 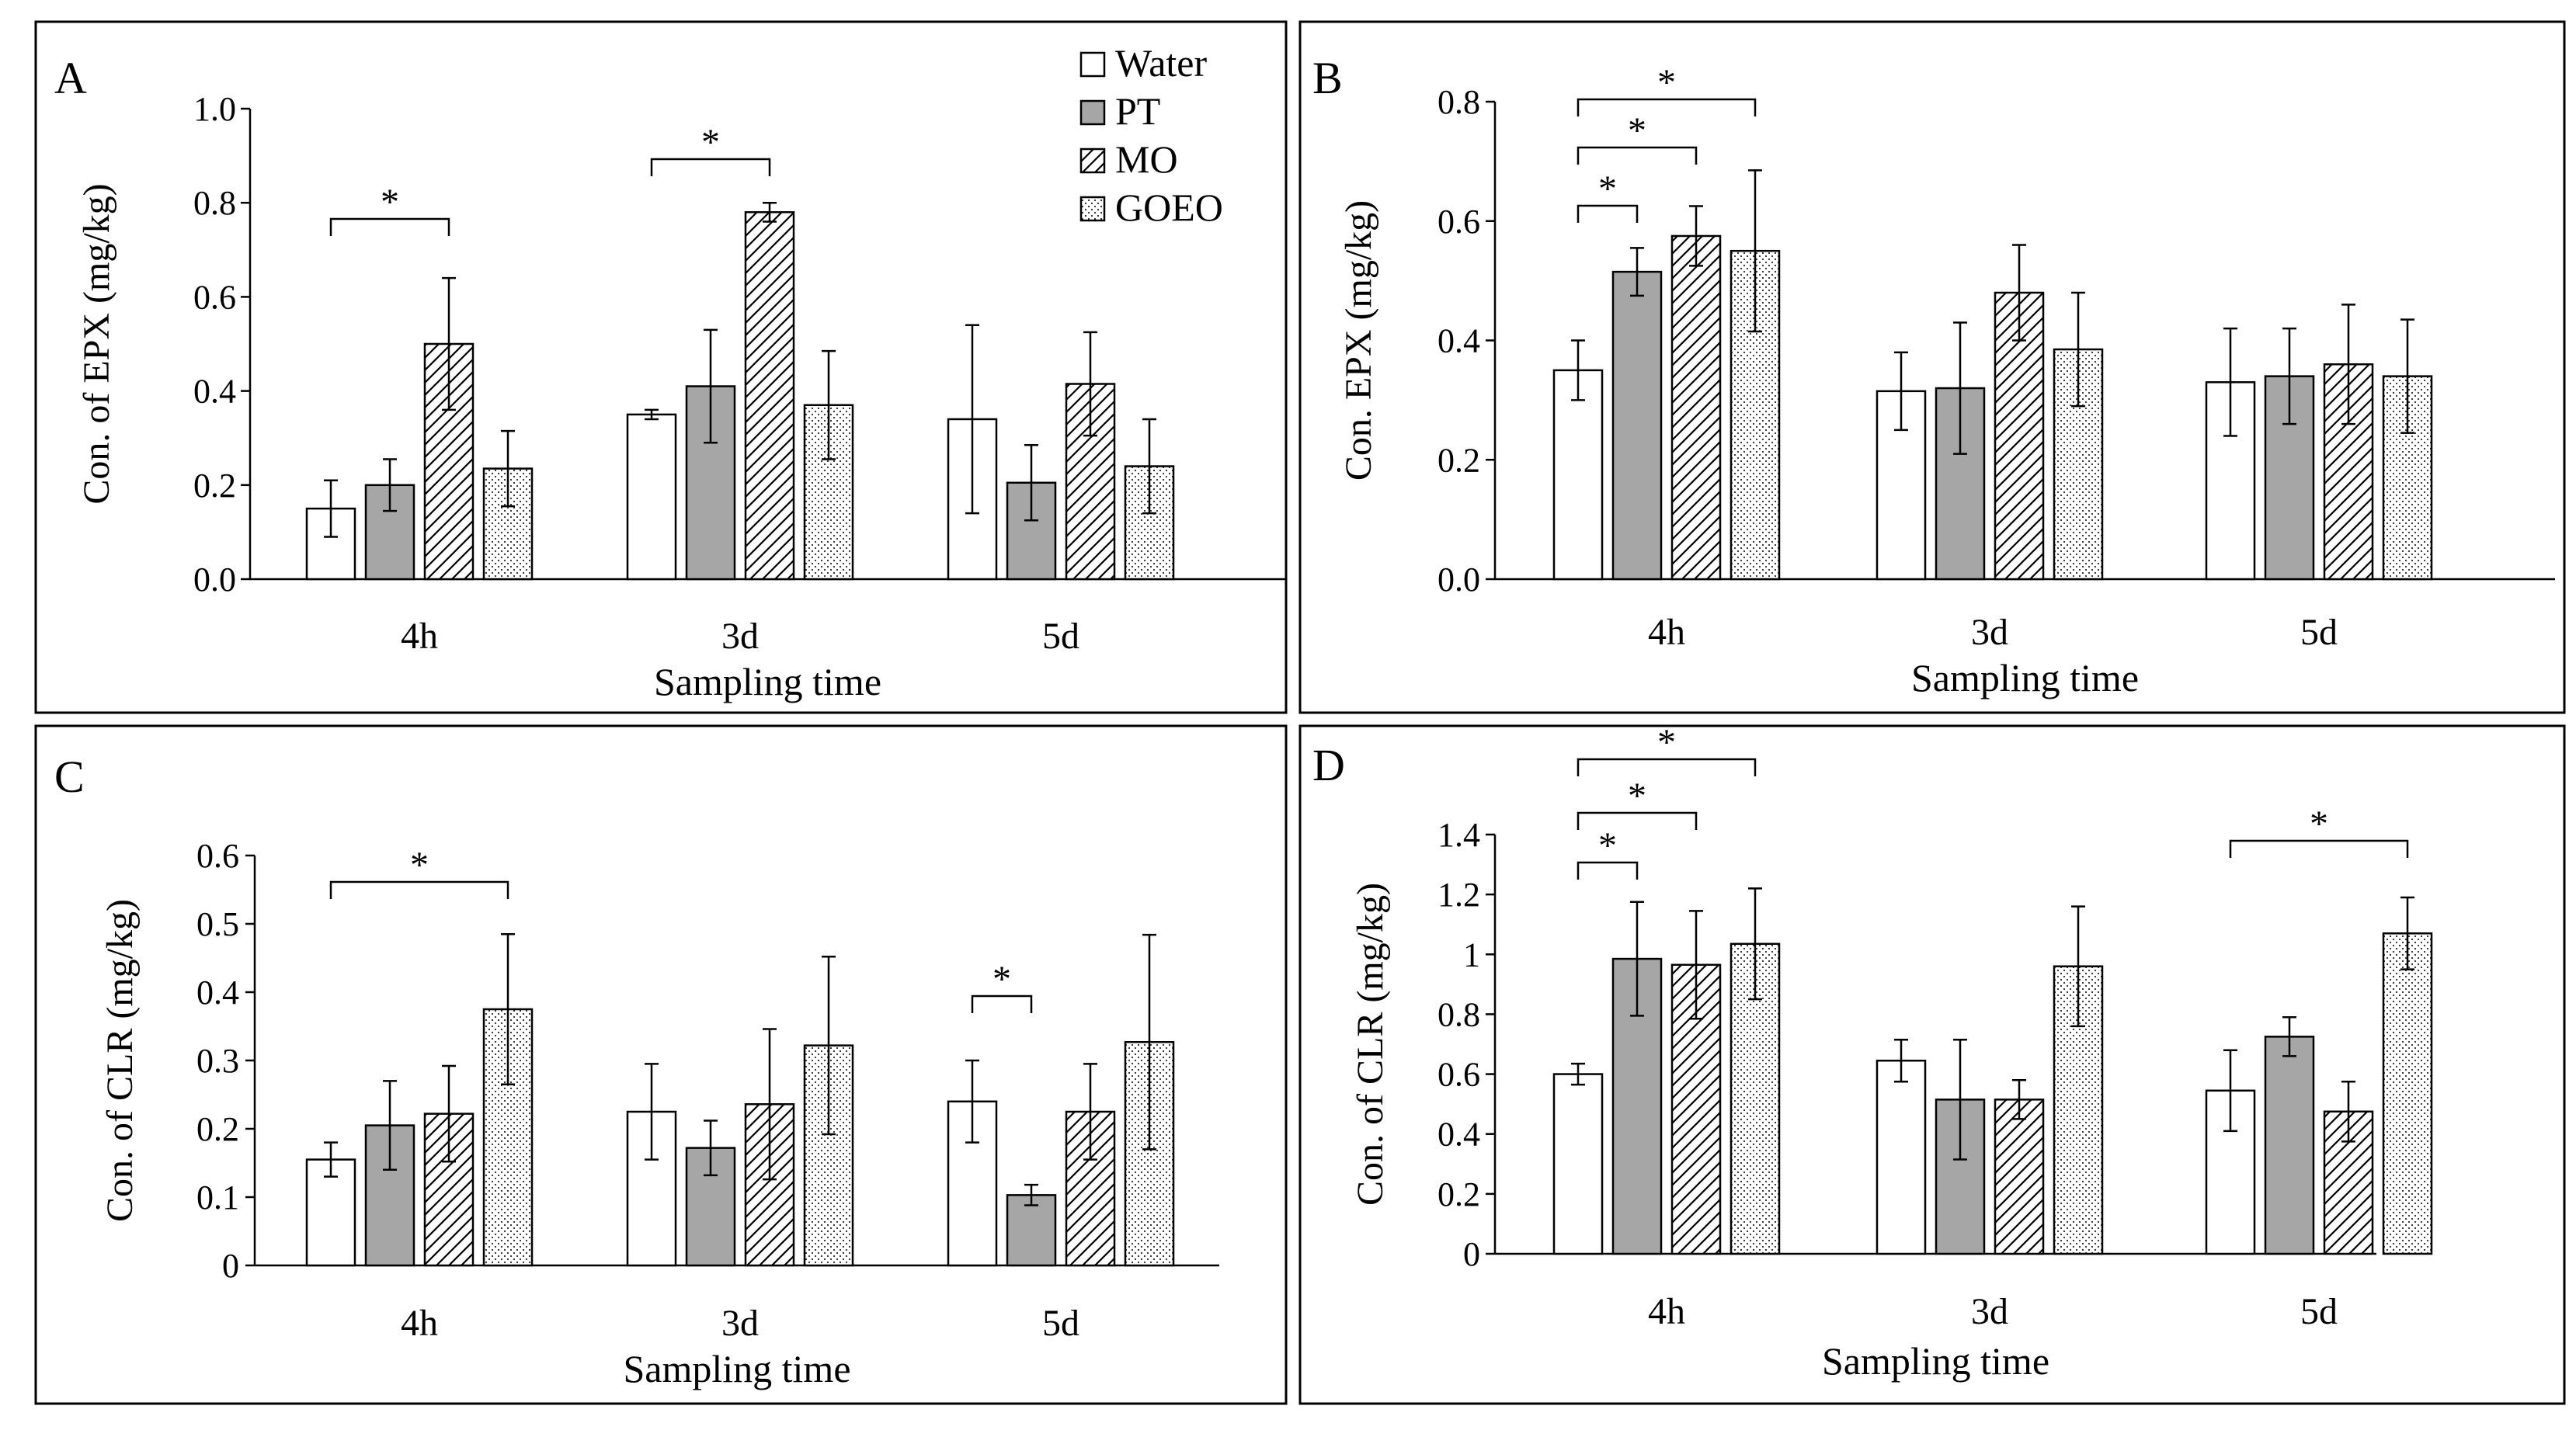 I want to click on panel-label: B, so click(x=1327, y=78).